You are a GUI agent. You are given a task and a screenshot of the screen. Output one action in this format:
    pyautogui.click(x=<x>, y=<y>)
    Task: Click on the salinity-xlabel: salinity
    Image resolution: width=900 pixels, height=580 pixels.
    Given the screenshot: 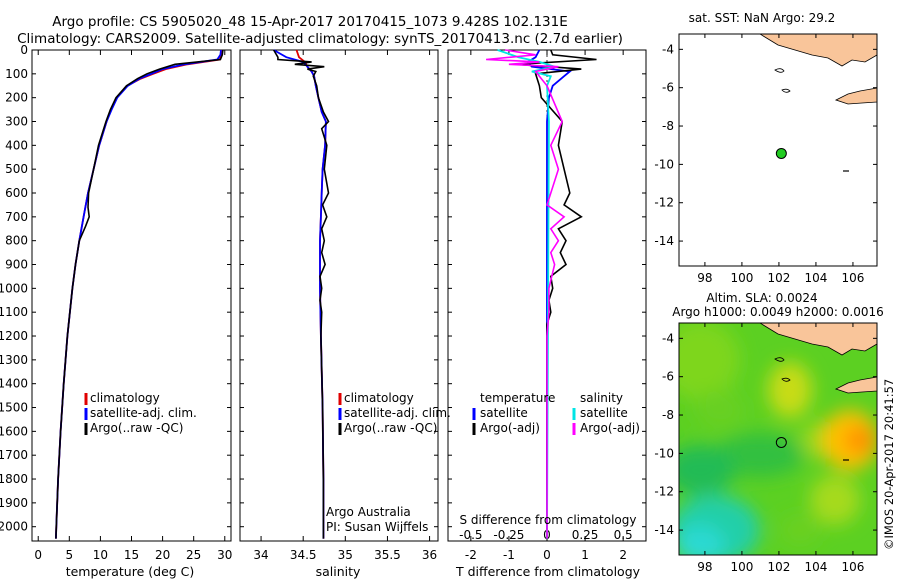 What is the action you would take?
    pyautogui.click(x=338, y=571)
    